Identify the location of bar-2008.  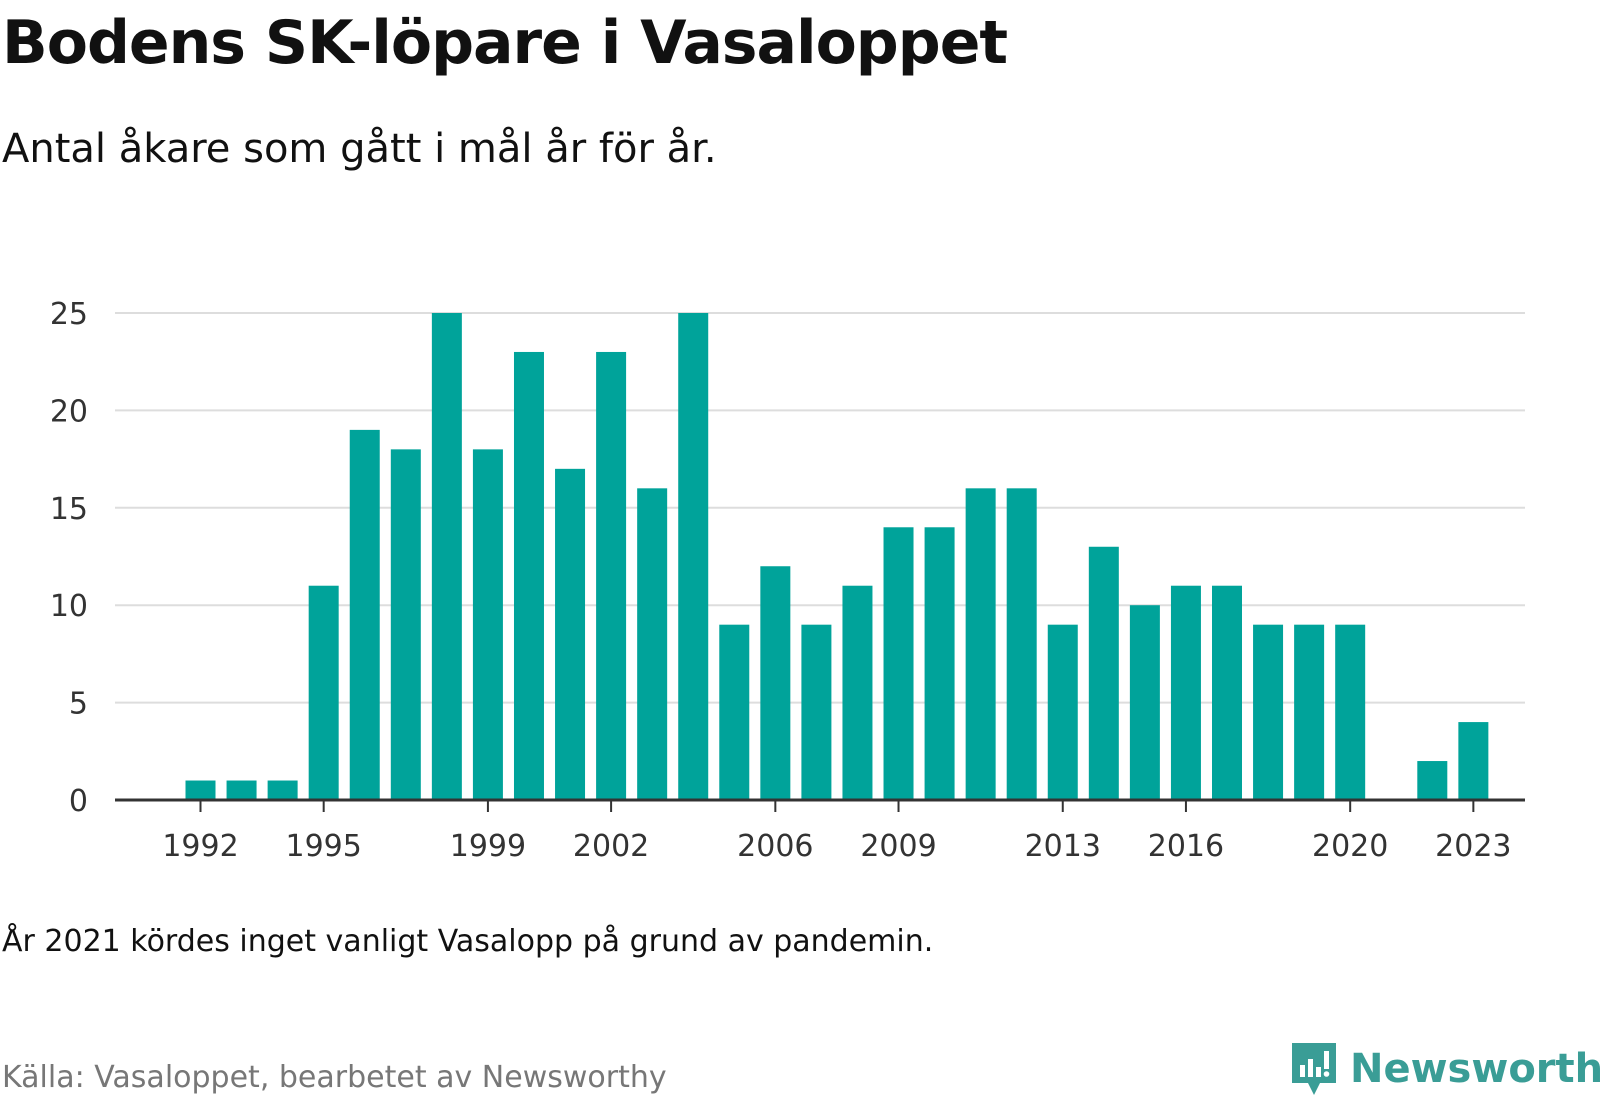
(857, 692).